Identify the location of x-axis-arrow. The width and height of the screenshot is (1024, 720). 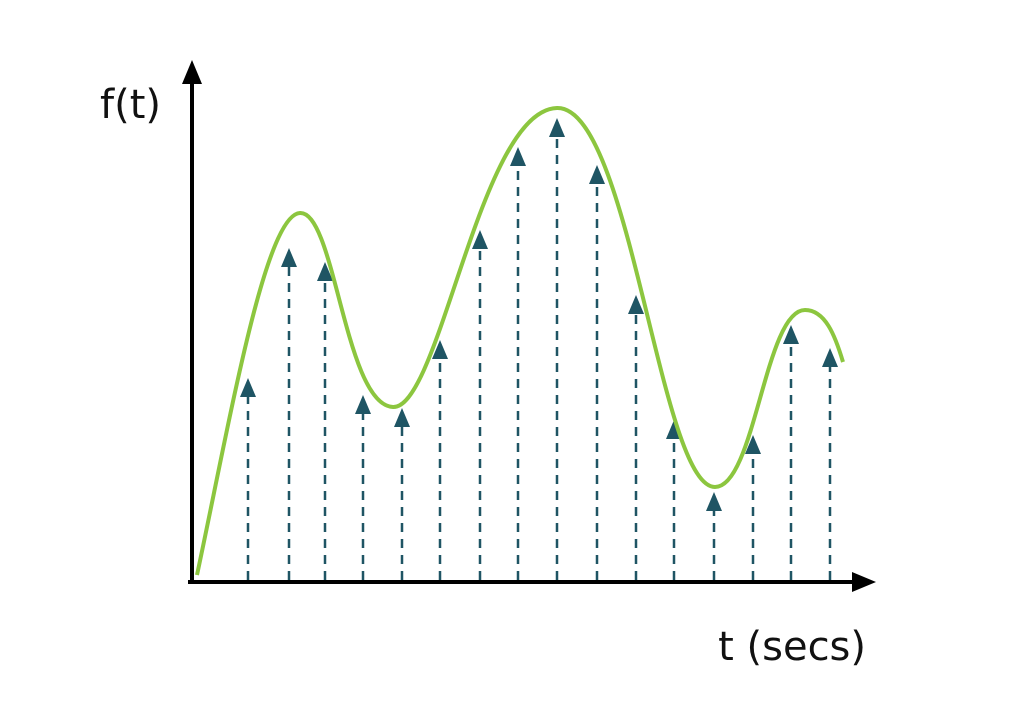
(864, 582).